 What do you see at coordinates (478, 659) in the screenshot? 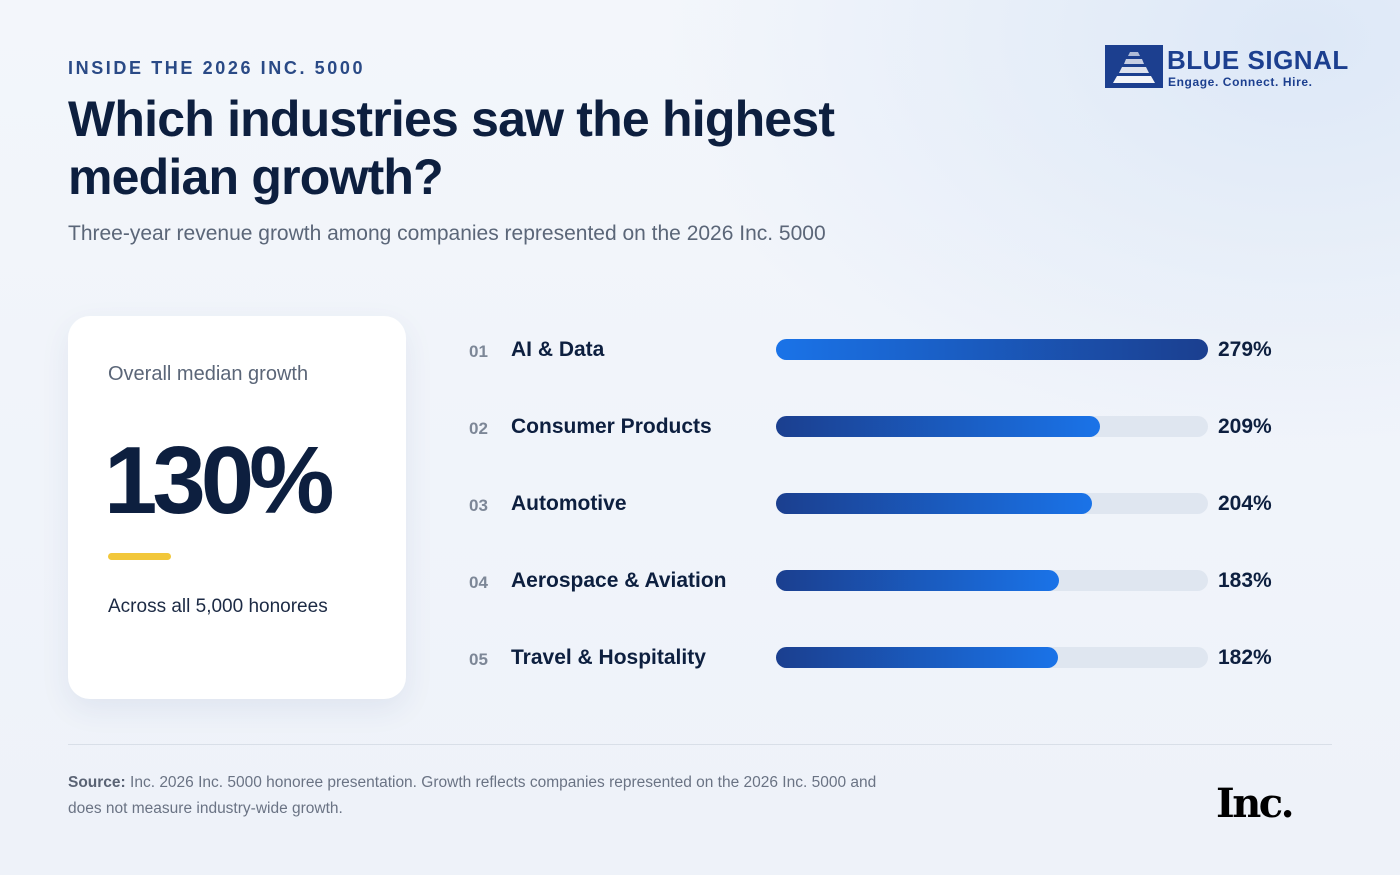
I see `bar-rank: 05` at bounding box center [478, 659].